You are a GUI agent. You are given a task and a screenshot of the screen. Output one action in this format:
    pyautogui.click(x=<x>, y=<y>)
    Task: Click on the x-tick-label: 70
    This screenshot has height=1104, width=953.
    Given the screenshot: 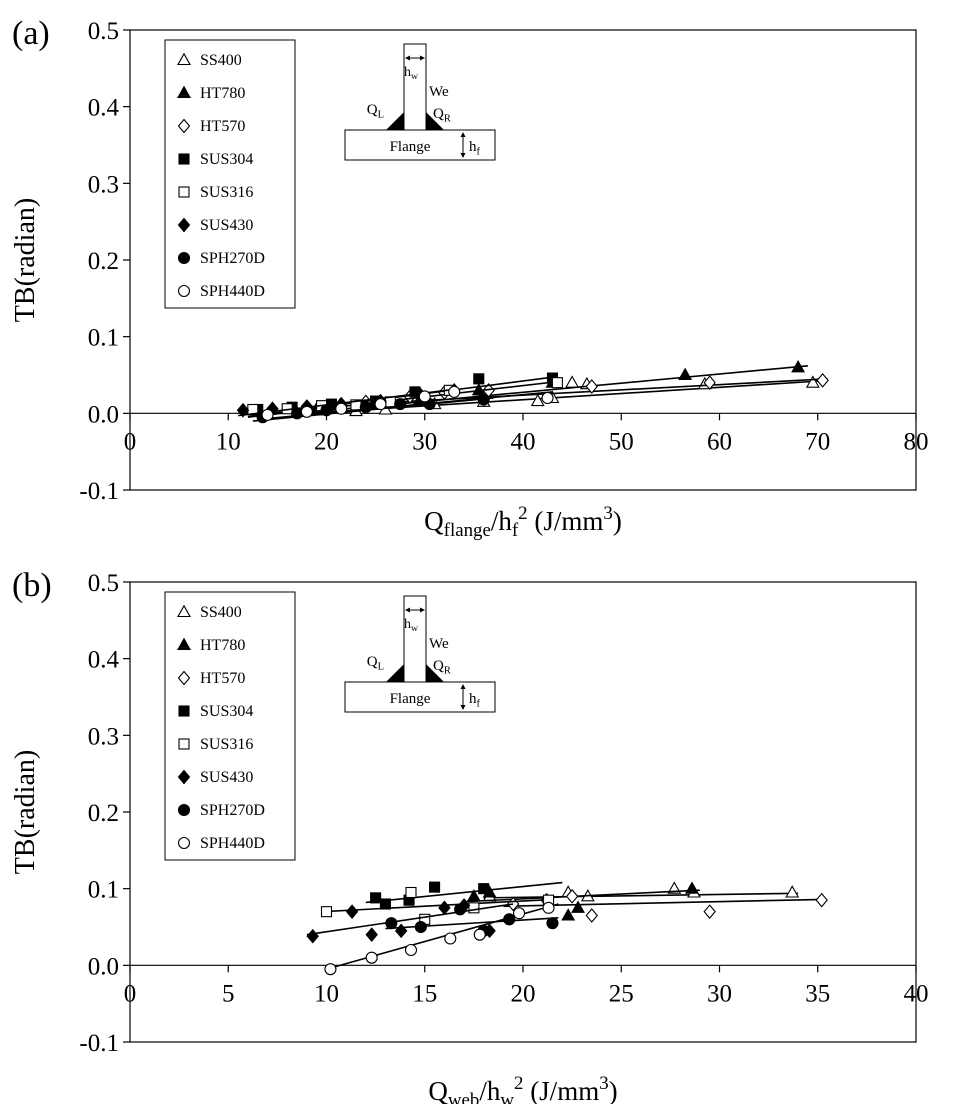 What is the action you would take?
    pyautogui.click(x=817, y=441)
    